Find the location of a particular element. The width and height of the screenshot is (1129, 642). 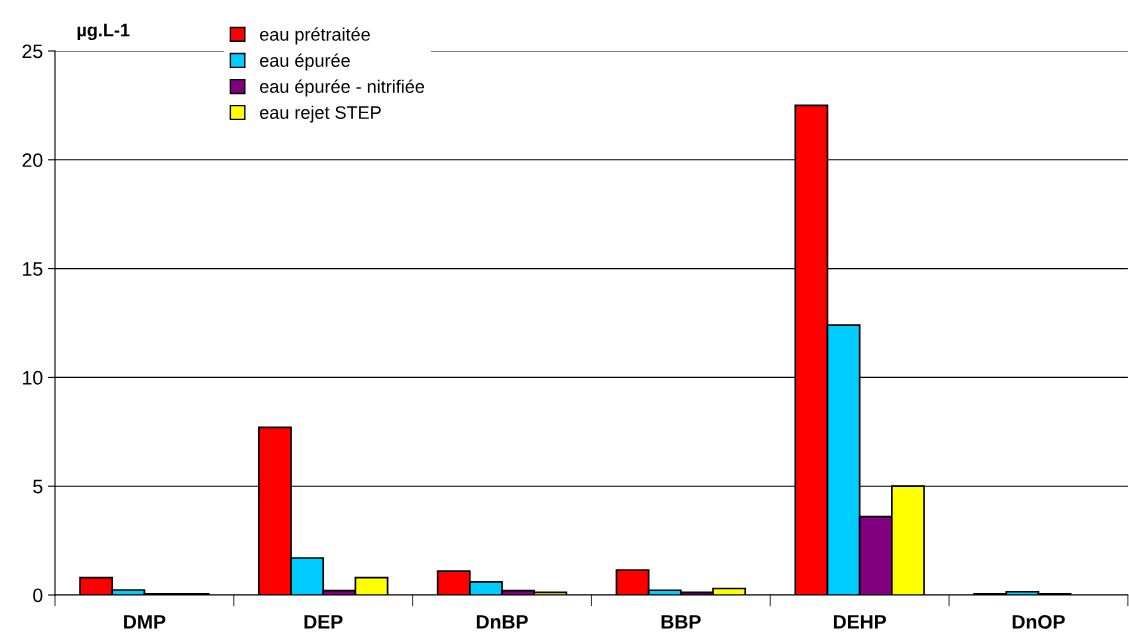

legend-label: eau épurée - nitrifiée is located at coordinates (342, 88).